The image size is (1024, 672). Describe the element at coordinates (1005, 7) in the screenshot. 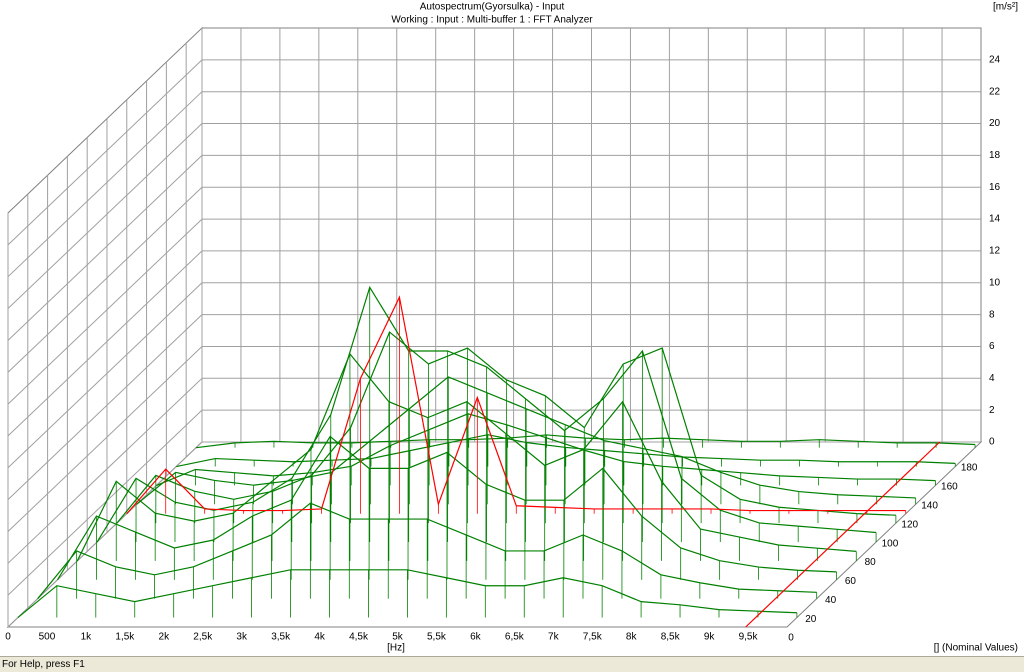

I see `y-axis-label: [m/s²]` at that location.